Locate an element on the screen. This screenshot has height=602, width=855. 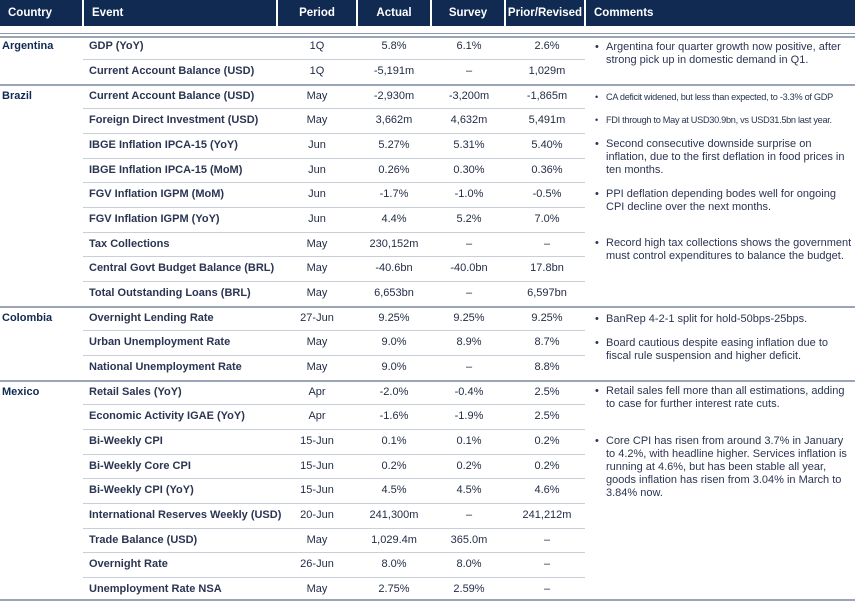
cell-actual: -1.6% is located at coordinates (394, 416).